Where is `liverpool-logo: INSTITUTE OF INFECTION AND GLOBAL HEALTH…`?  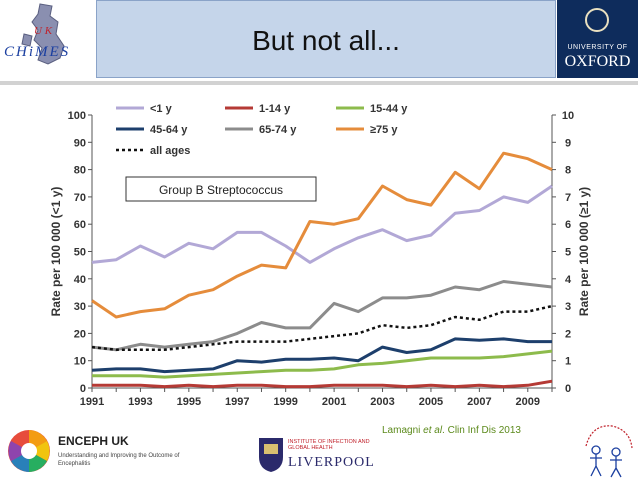 liverpool-logo: INSTITUTE OF INFECTION AND GLOBAL HEALTH… is located at coordinates (316, 457).